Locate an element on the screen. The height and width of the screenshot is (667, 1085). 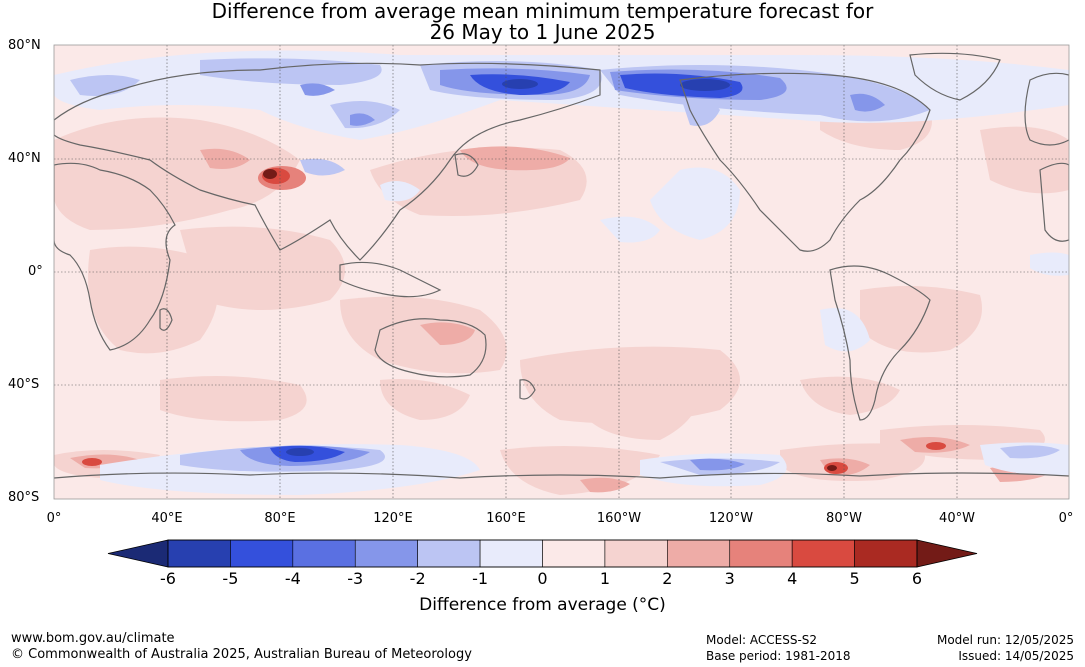
lon-label-80w: 80°W is located at coordinates (844, 518).